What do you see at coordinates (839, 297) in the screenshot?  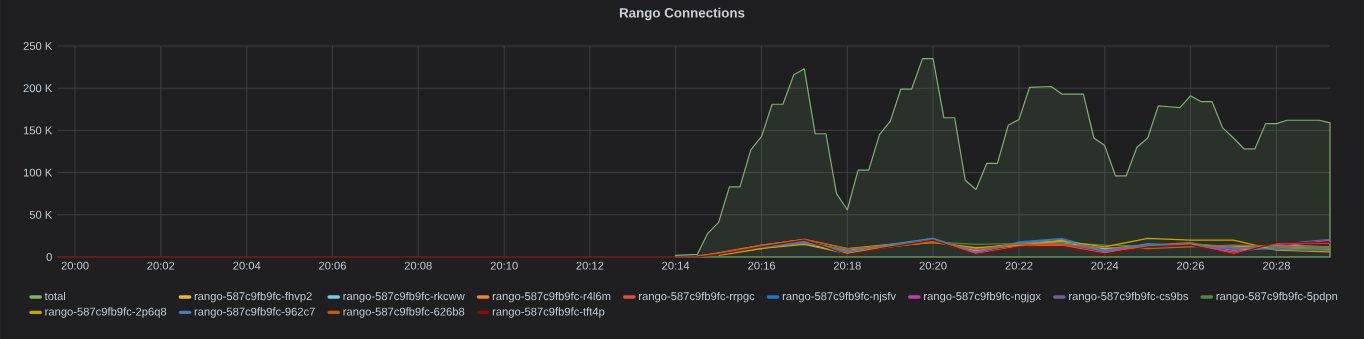 I see `legend-label: rango-587c9fb9fc-njsfv` at bounding box center [839, 297].